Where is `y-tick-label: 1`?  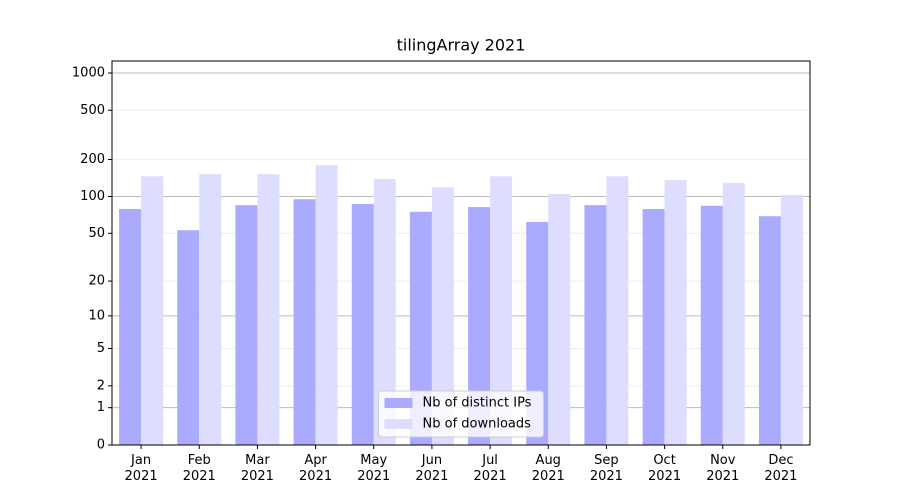
y-tick-label: 1 is located at coordinates (101, 407).